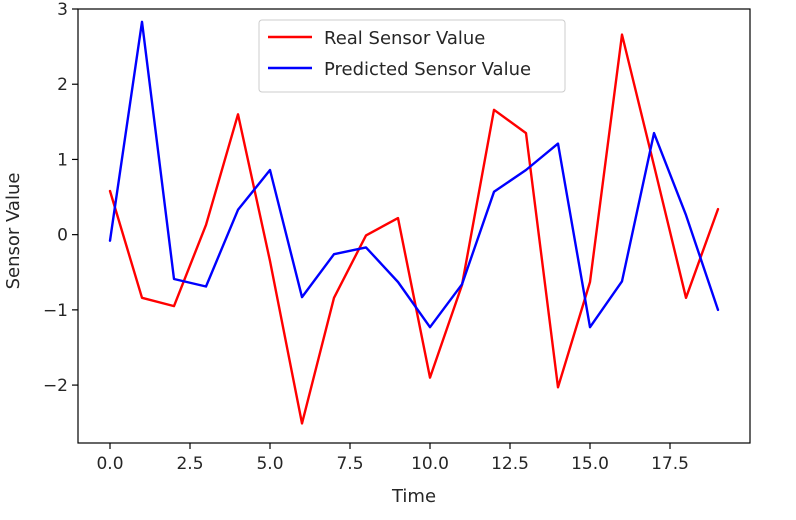  I want to click on x-tick-label: 17.5, so click(670, 464).